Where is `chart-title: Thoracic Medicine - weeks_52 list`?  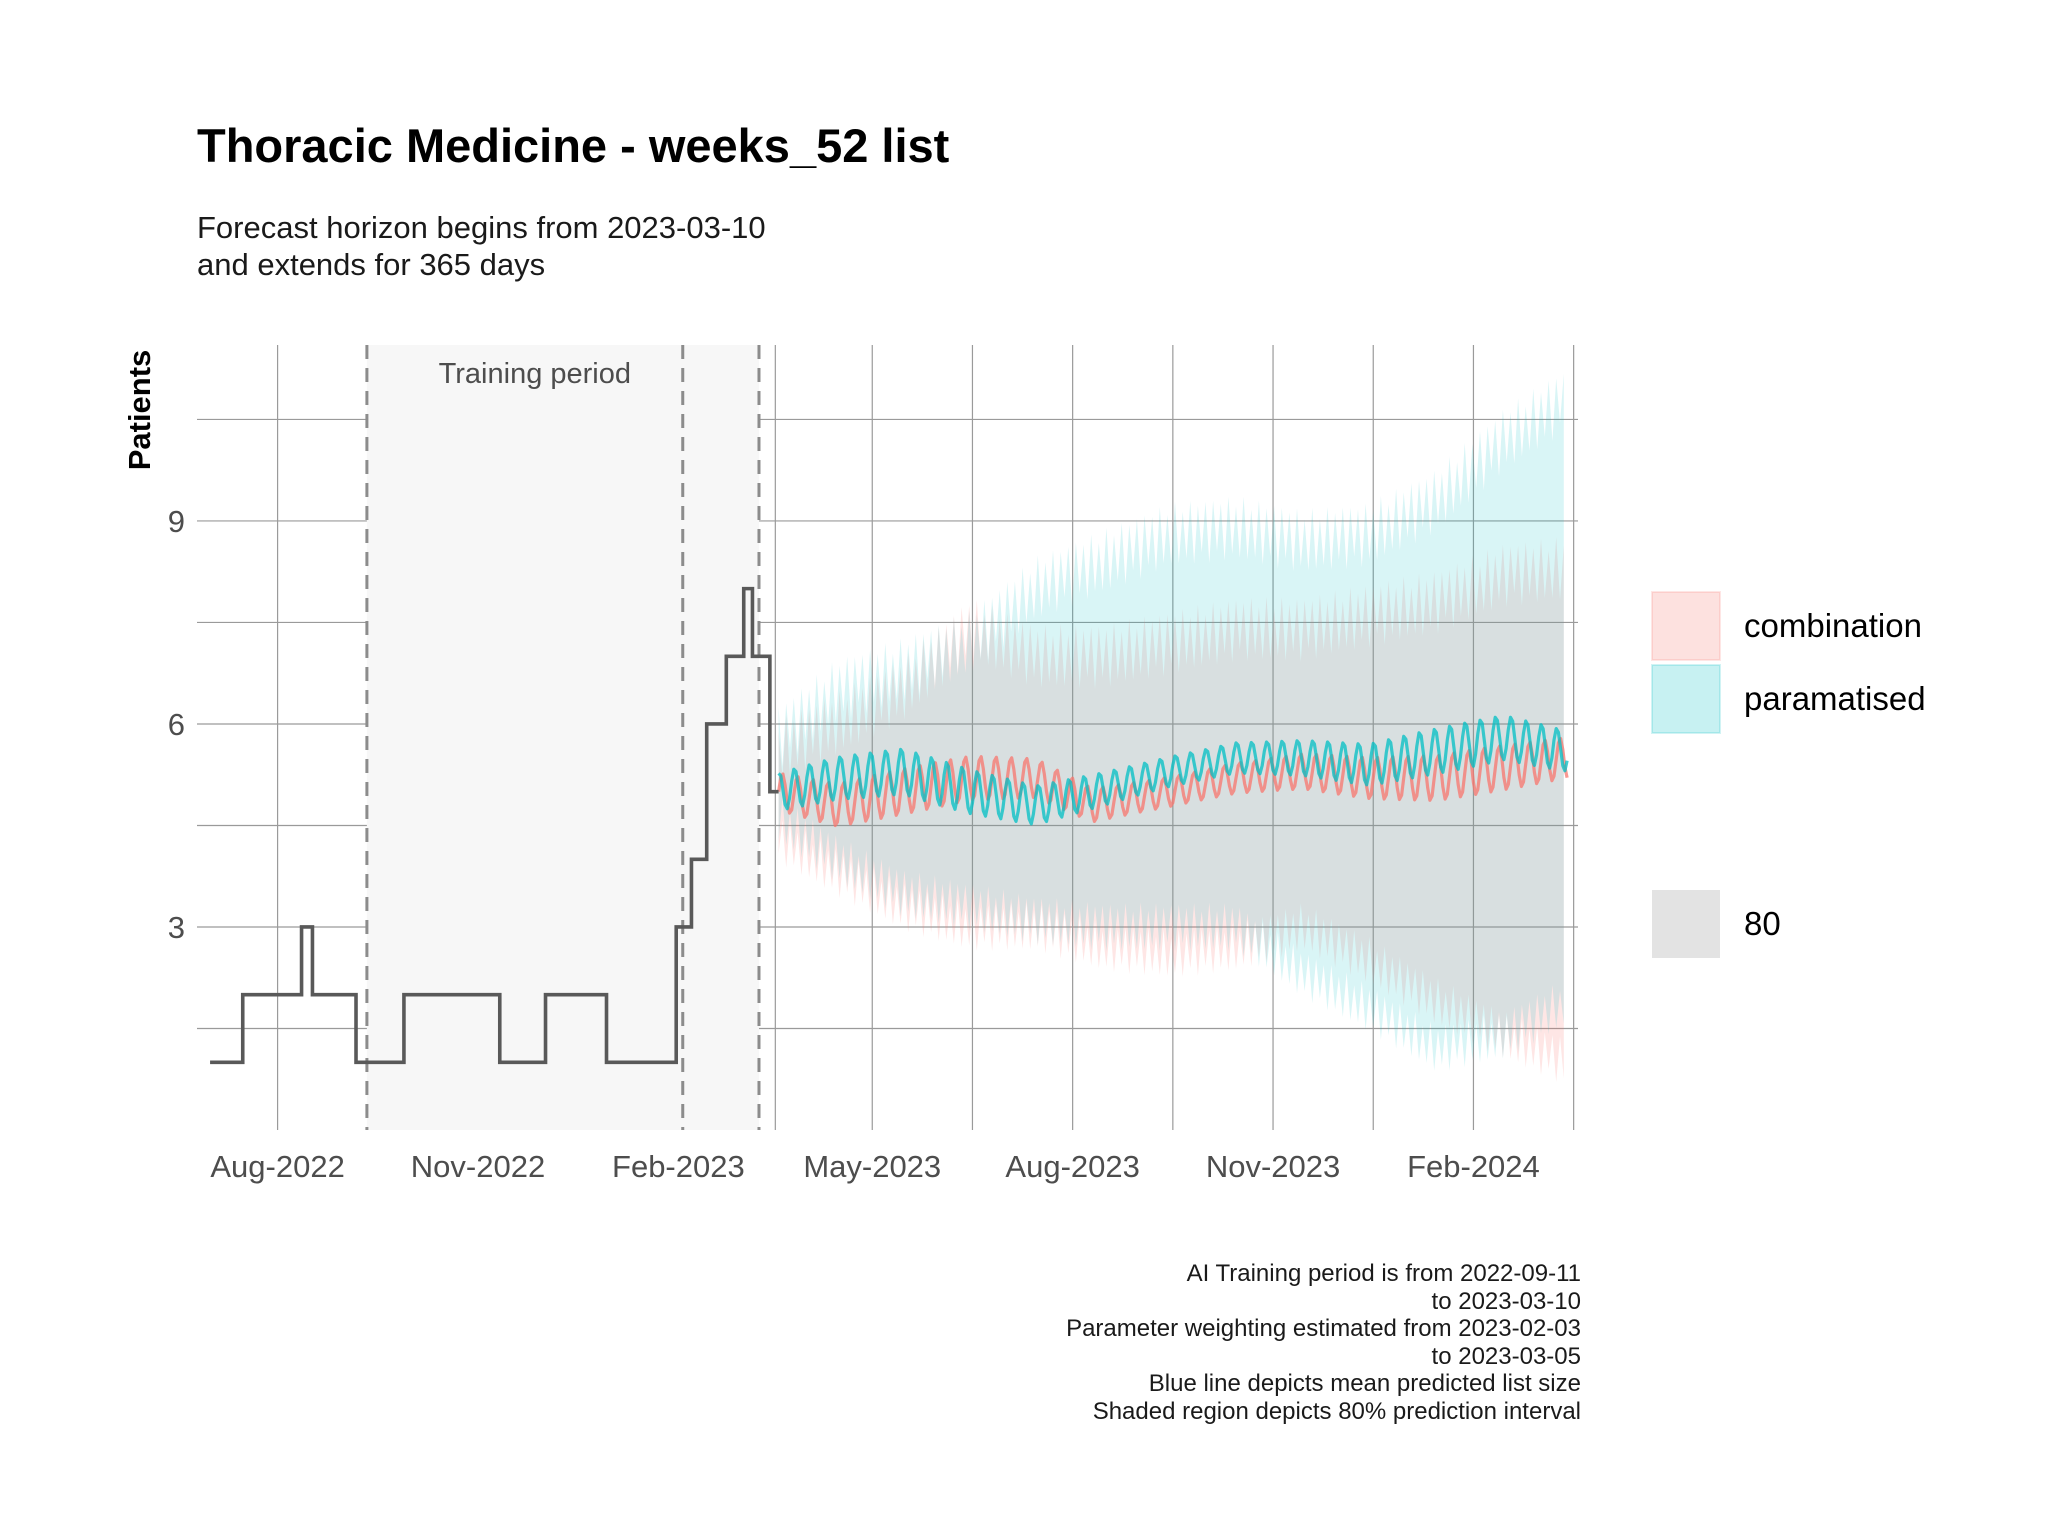 chart-title: Thoracic Medicine - weeks_52 list is located at coordinates (573, 145).